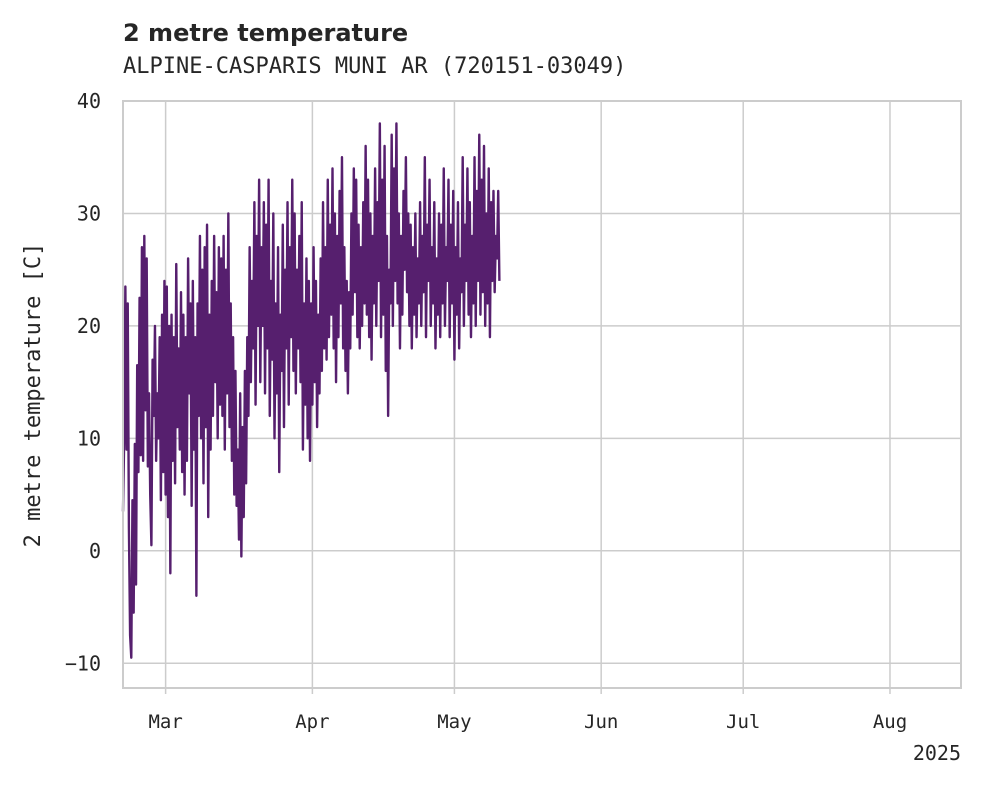  Describe the element at coordinates (95, 551) in the screenshot. I see `y-tick-label: 0` at that location.